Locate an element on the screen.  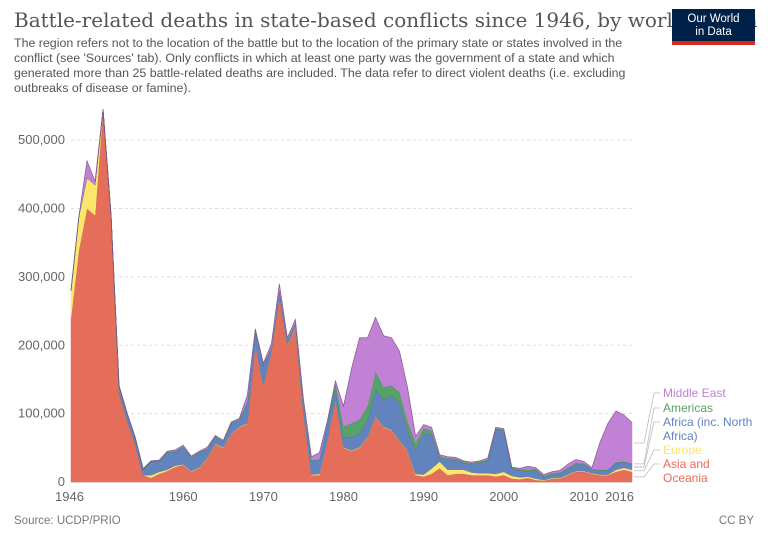
x-tick-label: 1970 is located at coordinates (263, 496).